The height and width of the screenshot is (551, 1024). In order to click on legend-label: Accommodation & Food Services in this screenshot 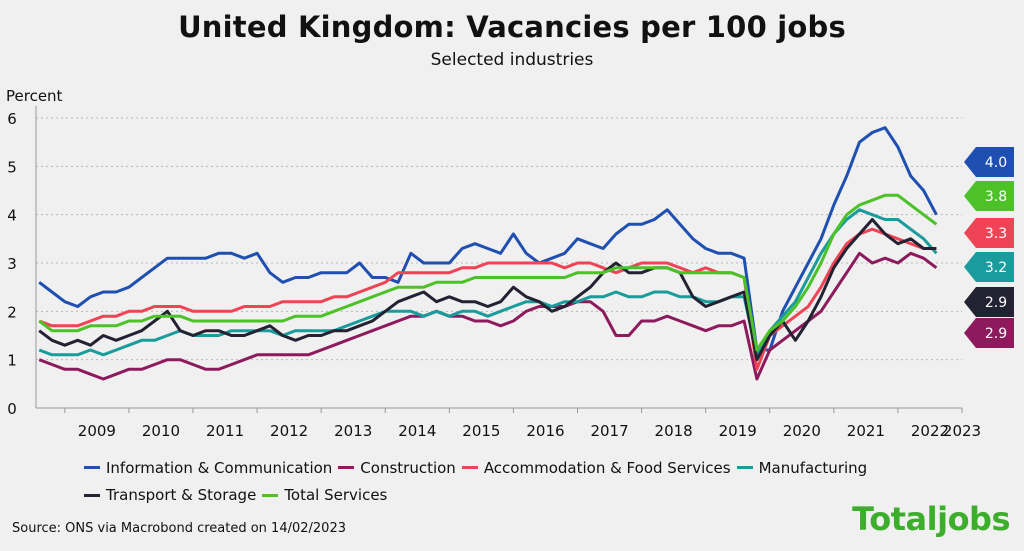, I will do `click(607, 467)`.